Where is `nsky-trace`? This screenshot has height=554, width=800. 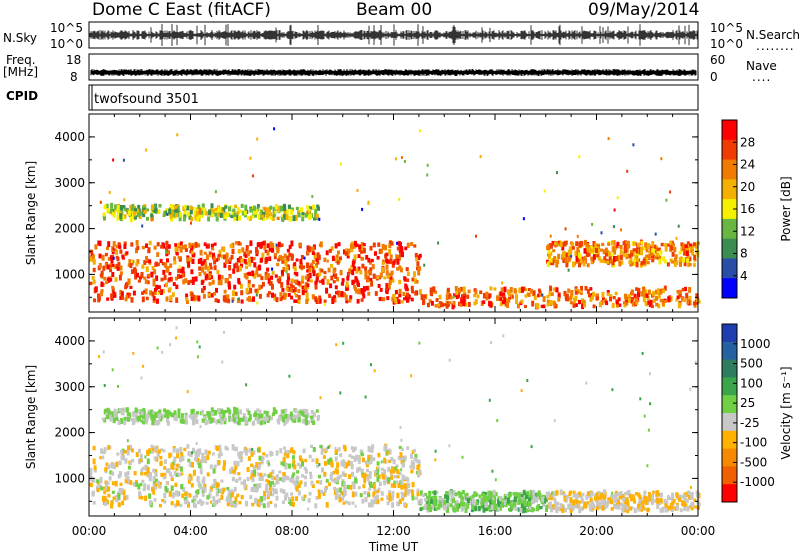
nsky-trace is located at coordinates (393, 35).